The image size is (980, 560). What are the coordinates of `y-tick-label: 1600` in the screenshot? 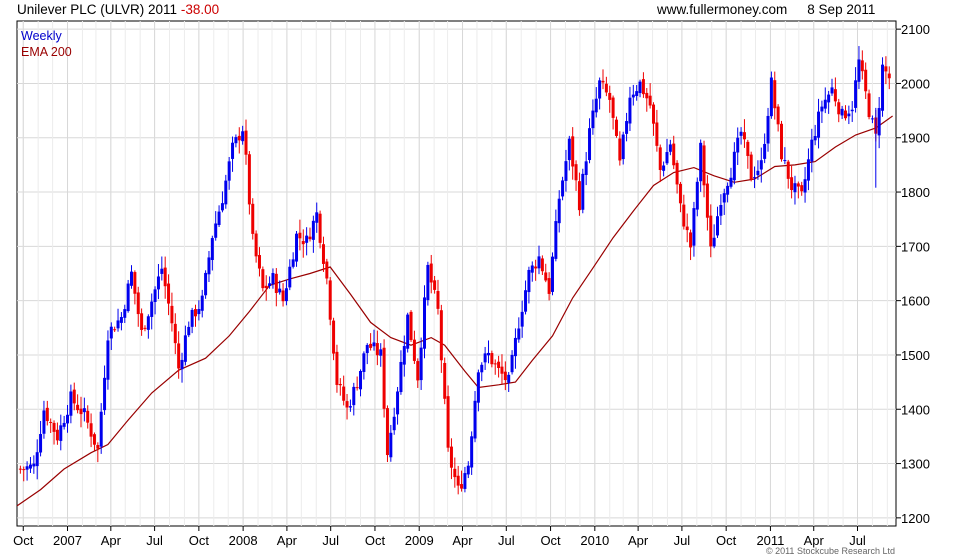 It's located at (915, 301).